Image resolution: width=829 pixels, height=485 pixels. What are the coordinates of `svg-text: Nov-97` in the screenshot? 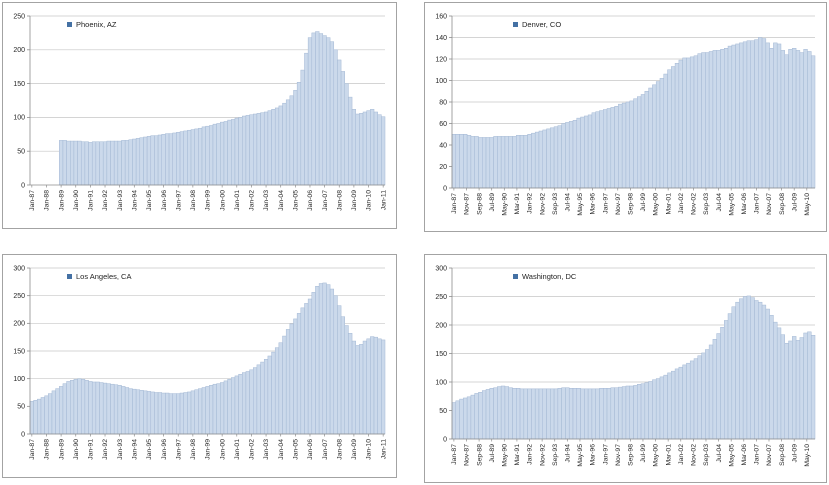 It's located at (618, 455).